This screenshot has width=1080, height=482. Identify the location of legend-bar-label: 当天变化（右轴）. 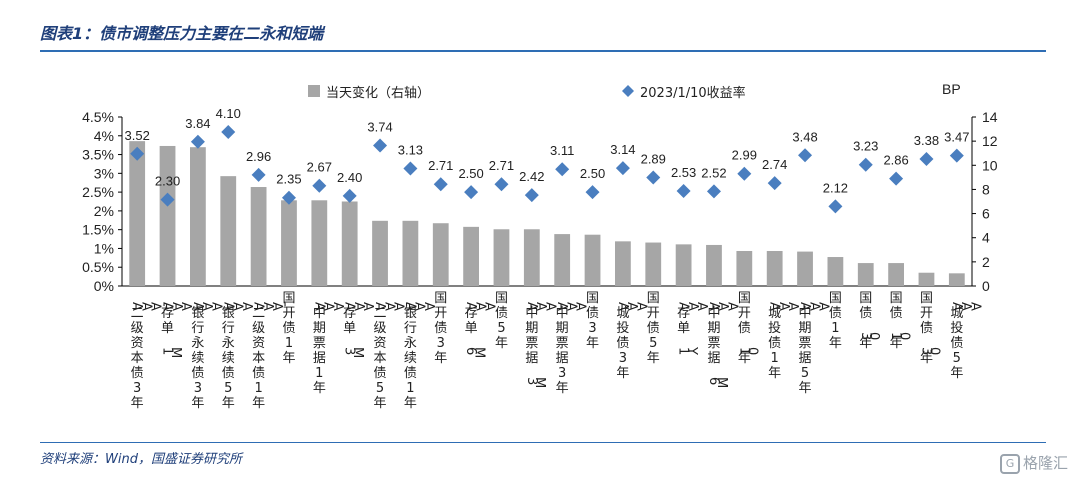
(378, 93).